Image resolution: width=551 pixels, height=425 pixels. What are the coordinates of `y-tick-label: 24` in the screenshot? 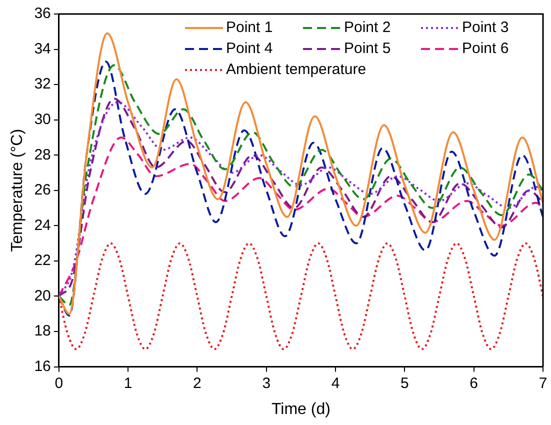 It's located at (42, 225).